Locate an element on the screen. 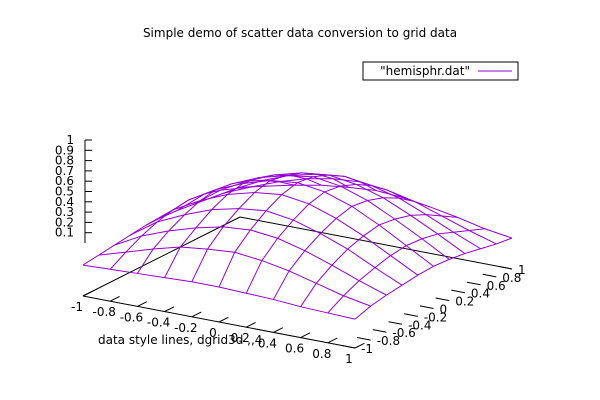 This screenshot has height=400, width=600. x-tick-label: -0.2 is located at coordinates (185, 328).